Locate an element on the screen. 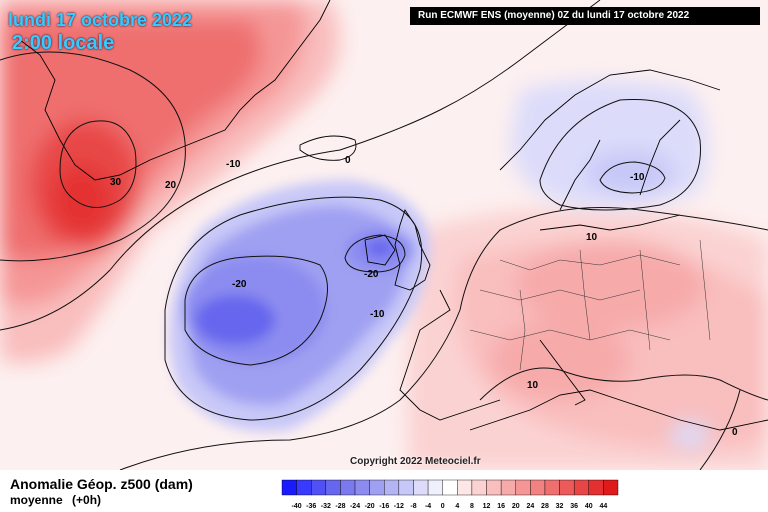 This screenshot has width=768, height=512. ireland-coast is located at coordinates (380, 250).